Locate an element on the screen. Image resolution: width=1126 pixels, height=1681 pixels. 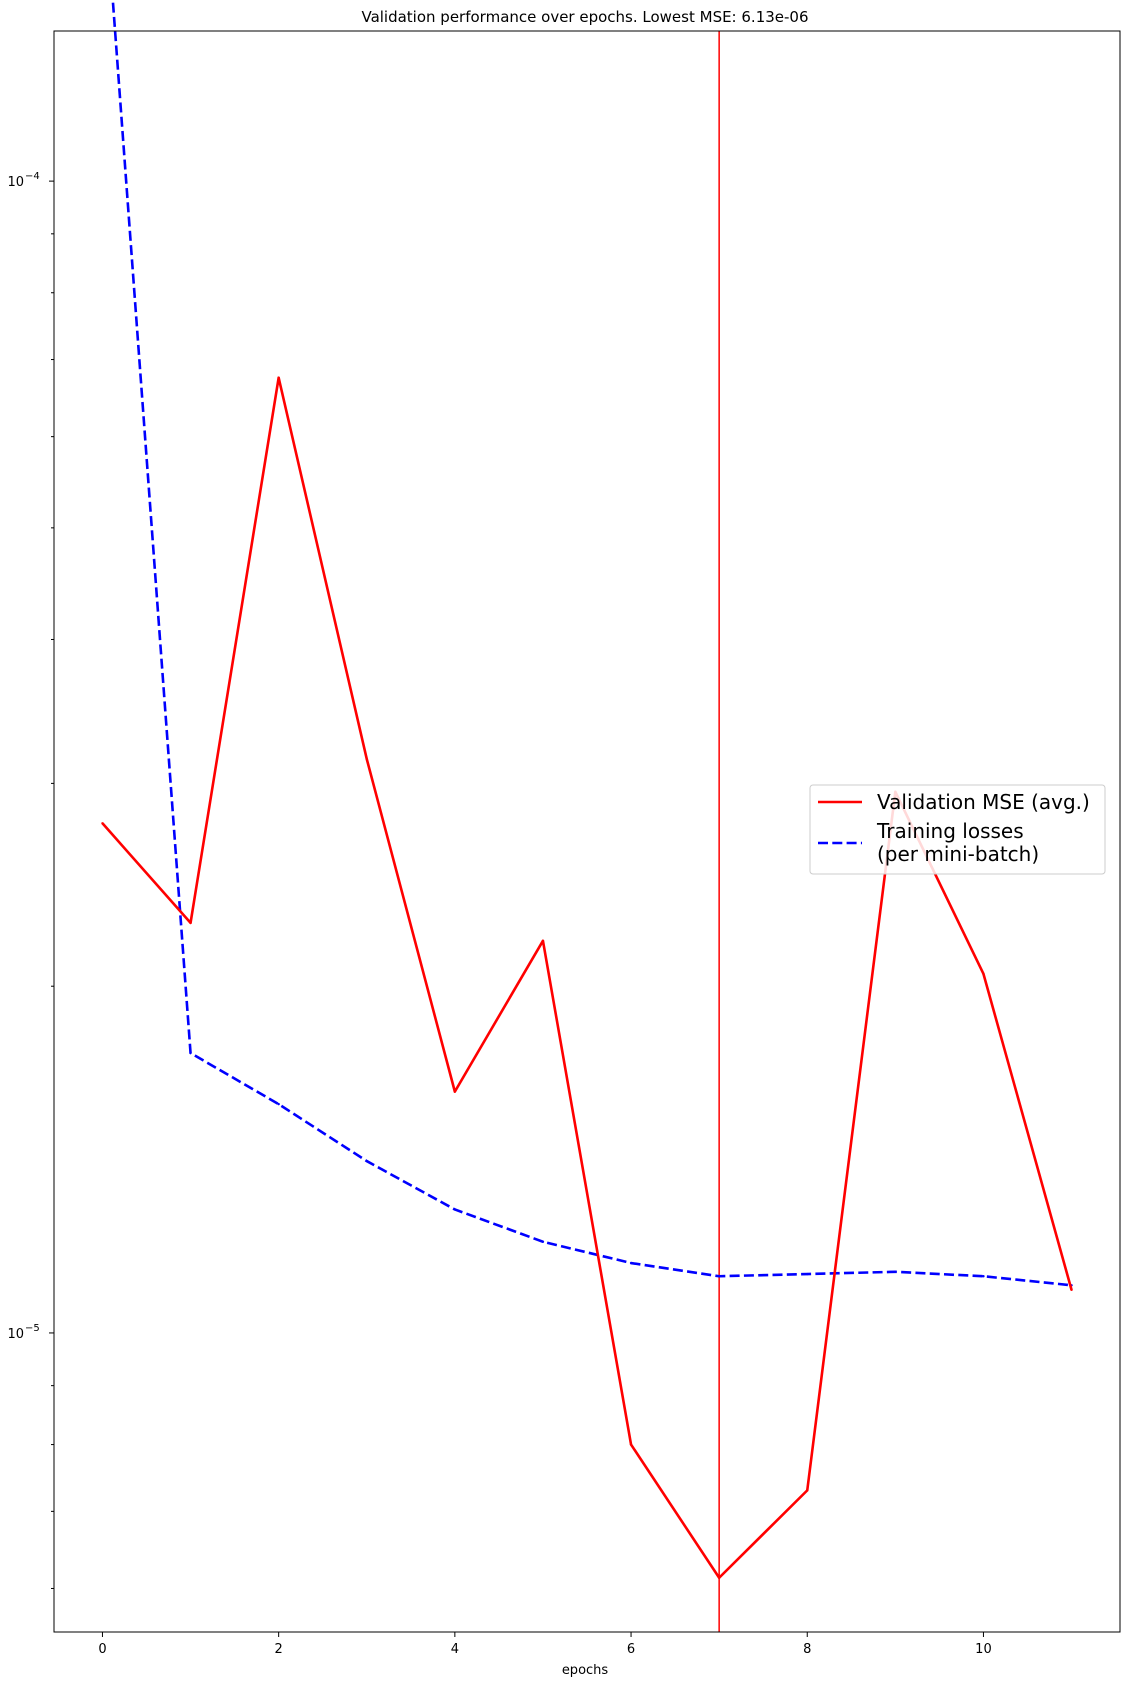
legend-label-training: Training losses is located at coordinates (950, 831).